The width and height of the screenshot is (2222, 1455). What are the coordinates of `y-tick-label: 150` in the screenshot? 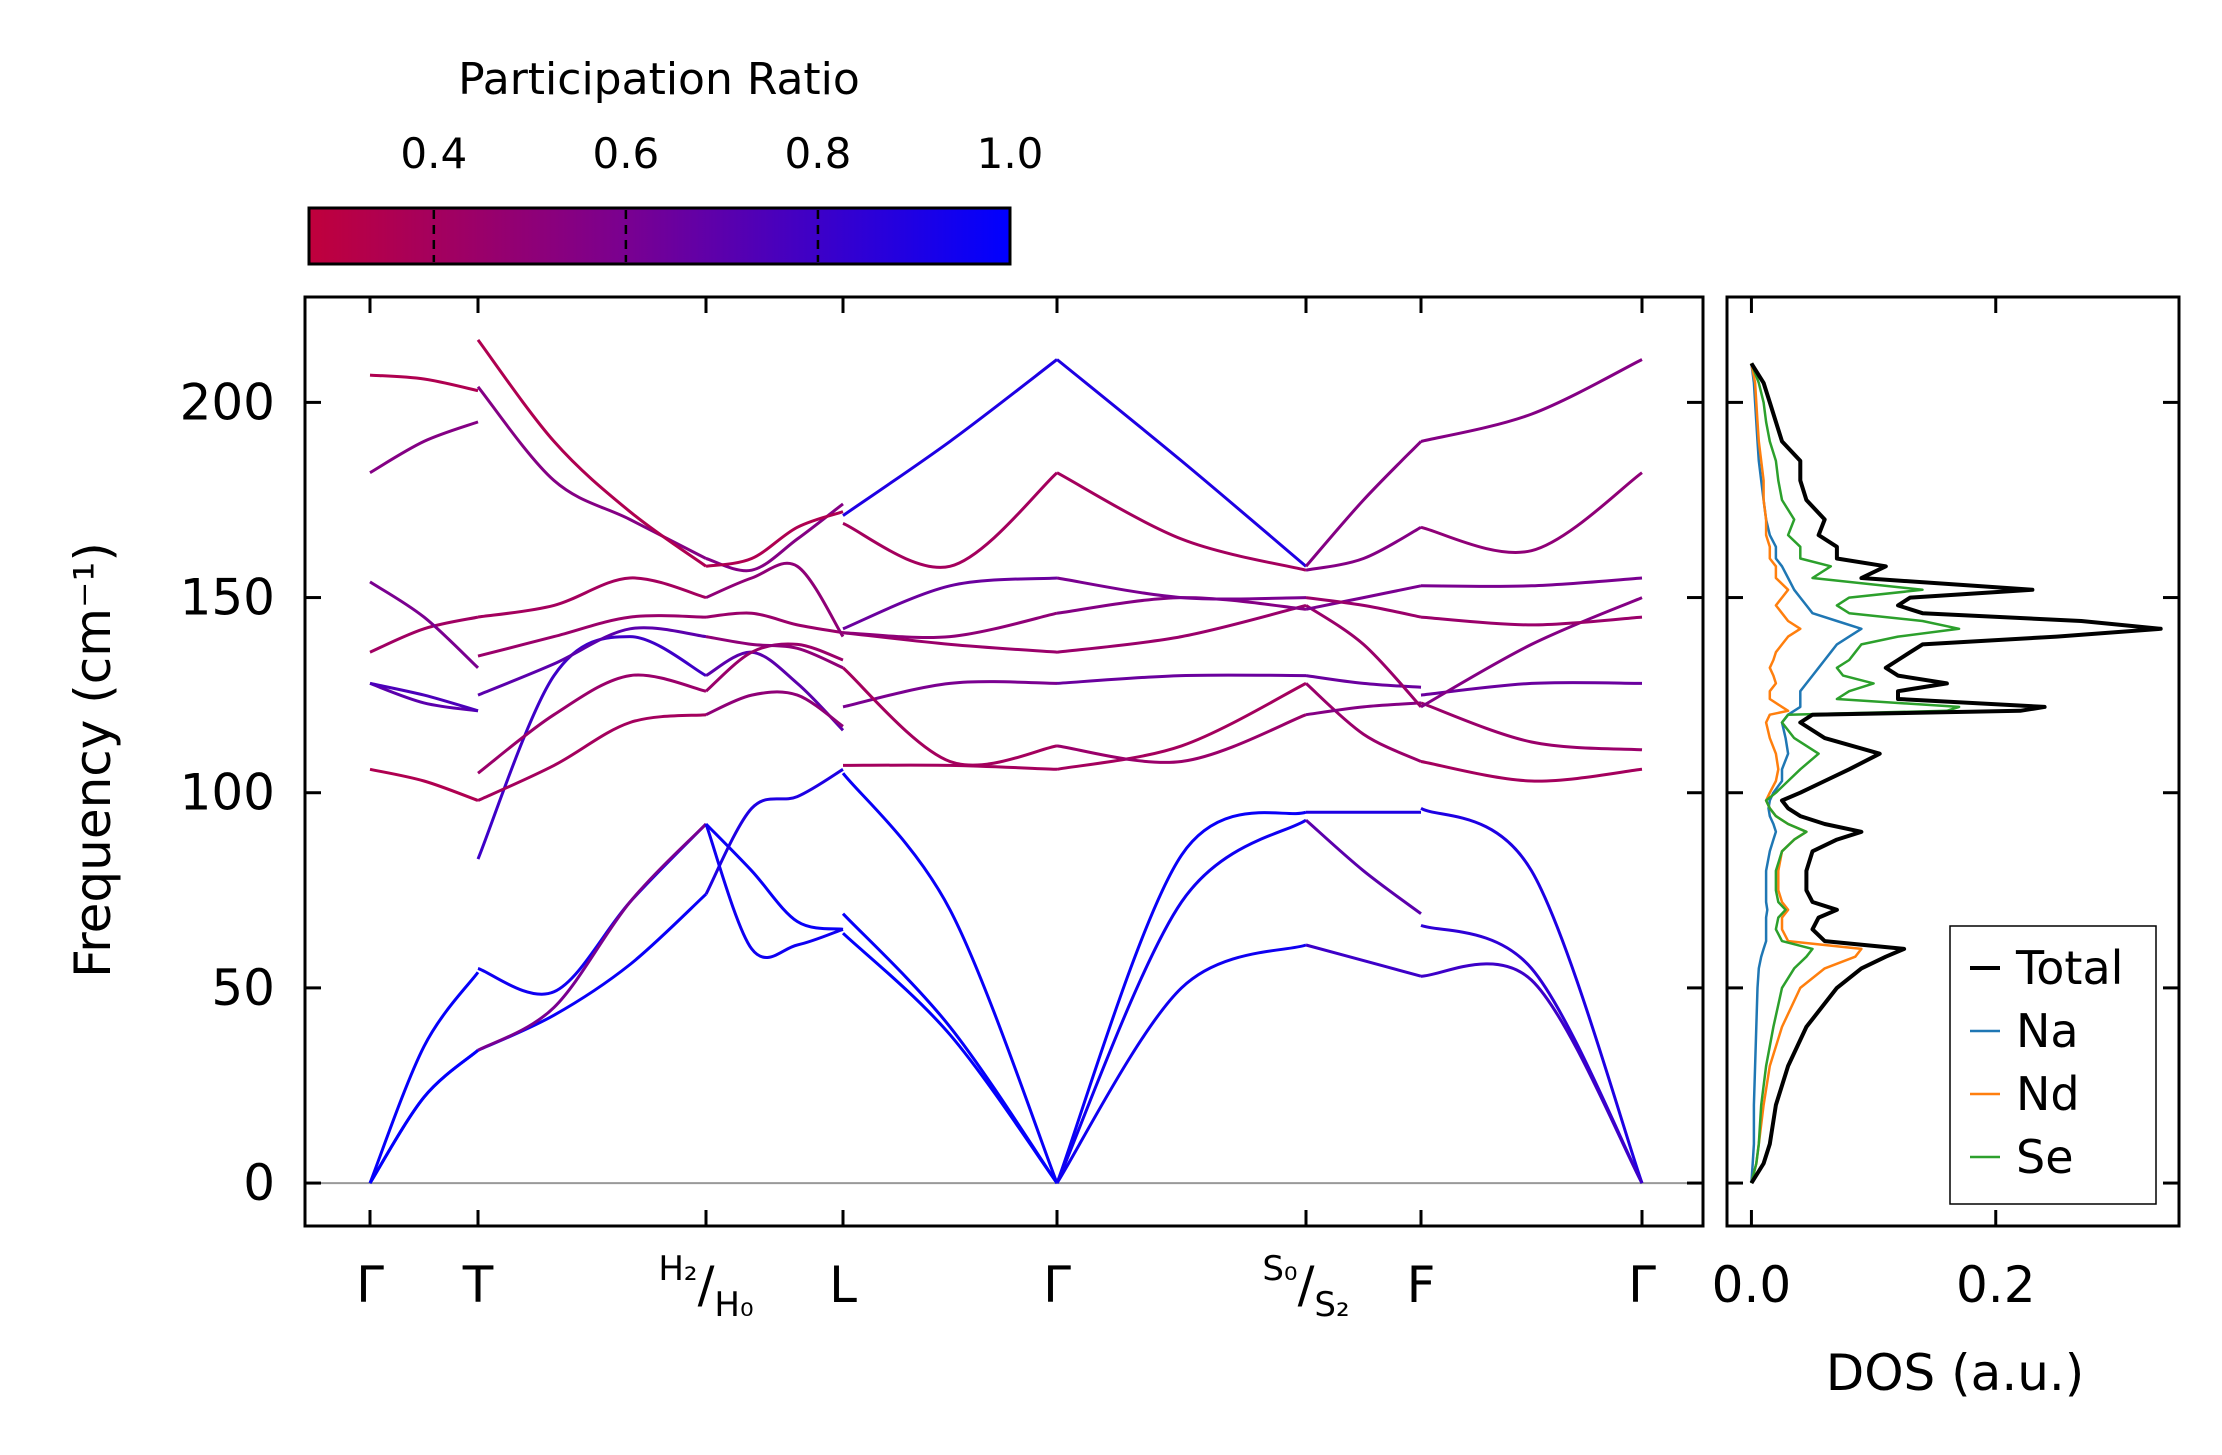 It's located at (227, 598).